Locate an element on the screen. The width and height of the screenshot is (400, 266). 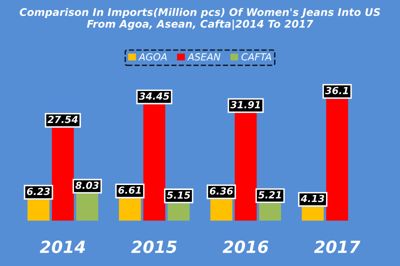
data-label: 27.54 is located at coordinates (63, 120).